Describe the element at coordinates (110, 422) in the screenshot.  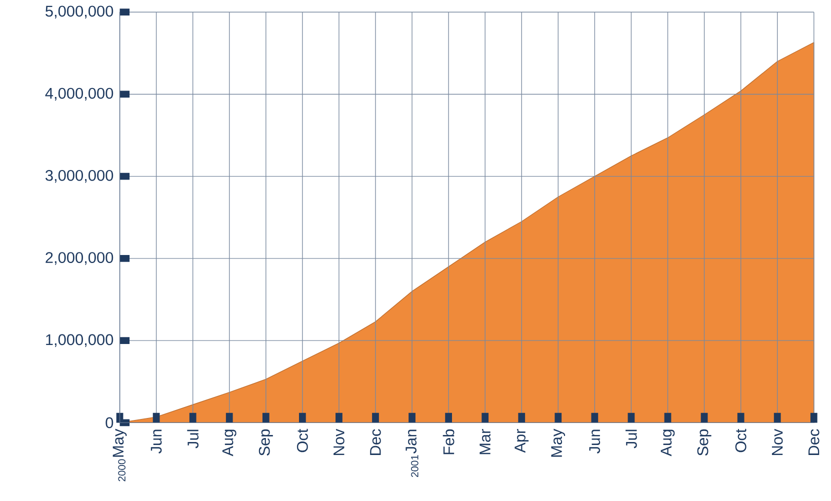
I see `y-tick-label: 0` at that location.